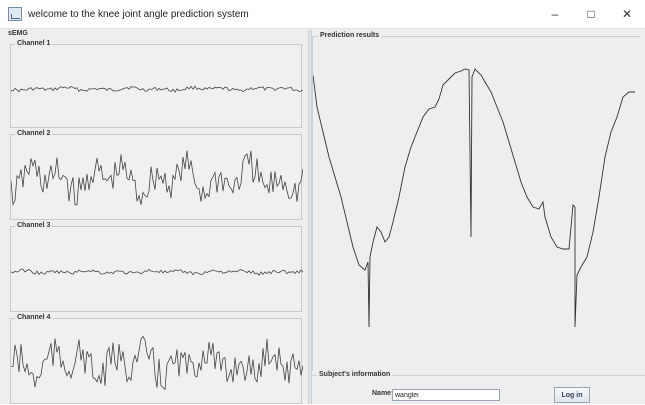 The width and height of the screenshot is (645, 405). I want to click on channel-4-trace, so click(157, 363).